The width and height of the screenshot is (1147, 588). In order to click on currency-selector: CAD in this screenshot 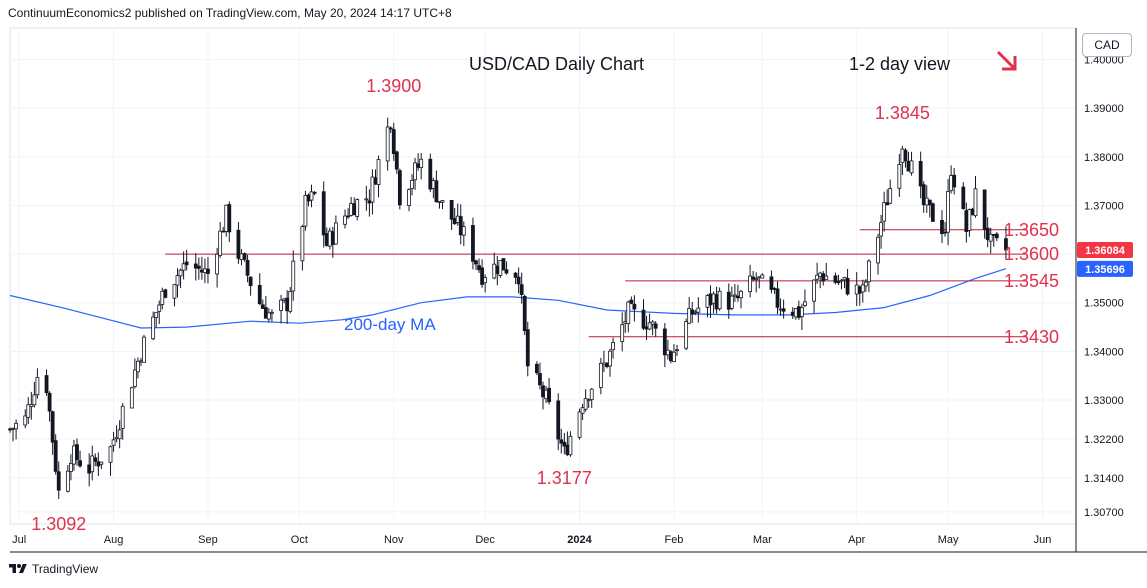, I will do `click(1107, 45)`.